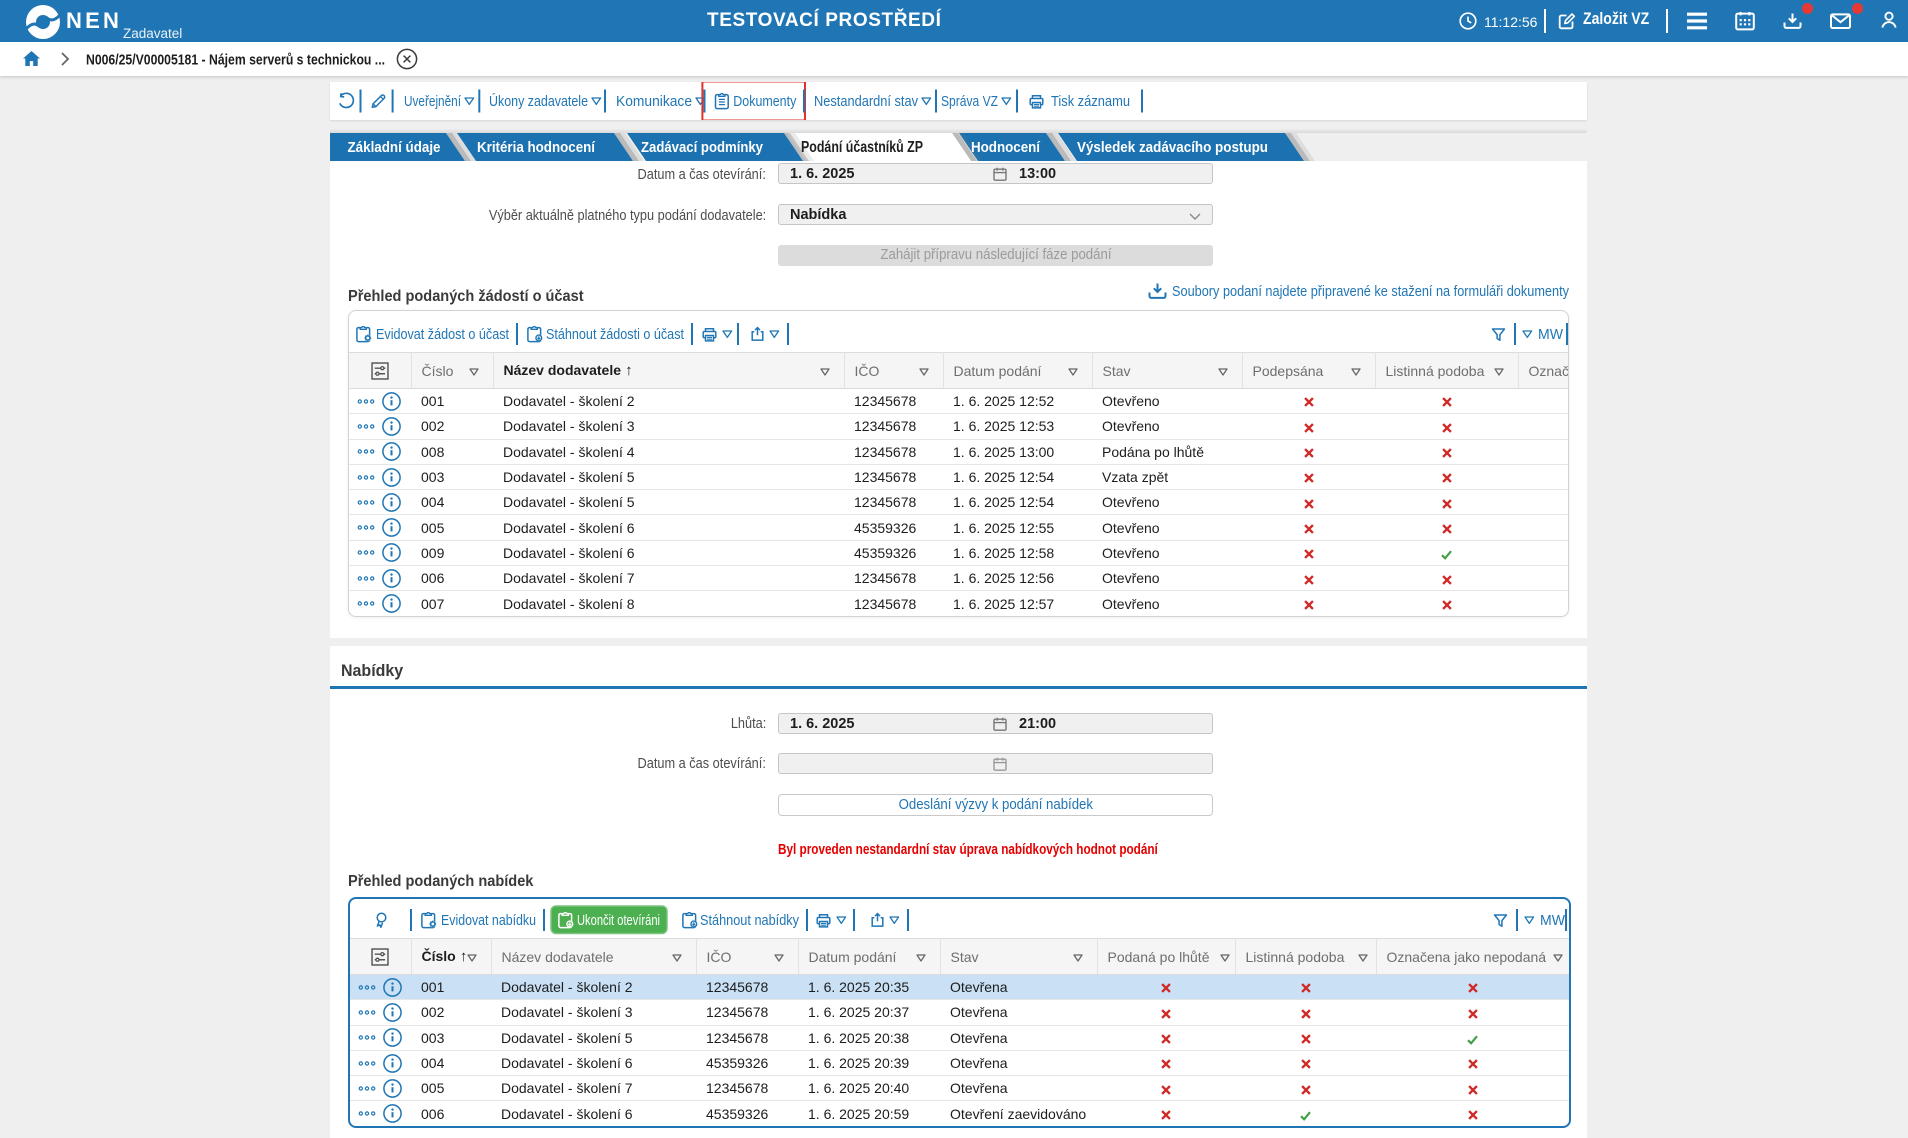 The image size is (1908, 1138). What do you see at coordinates (394, 147) in the screenshot?
I see `svg-text: Základní údaje` at bounding box center [394, 147].